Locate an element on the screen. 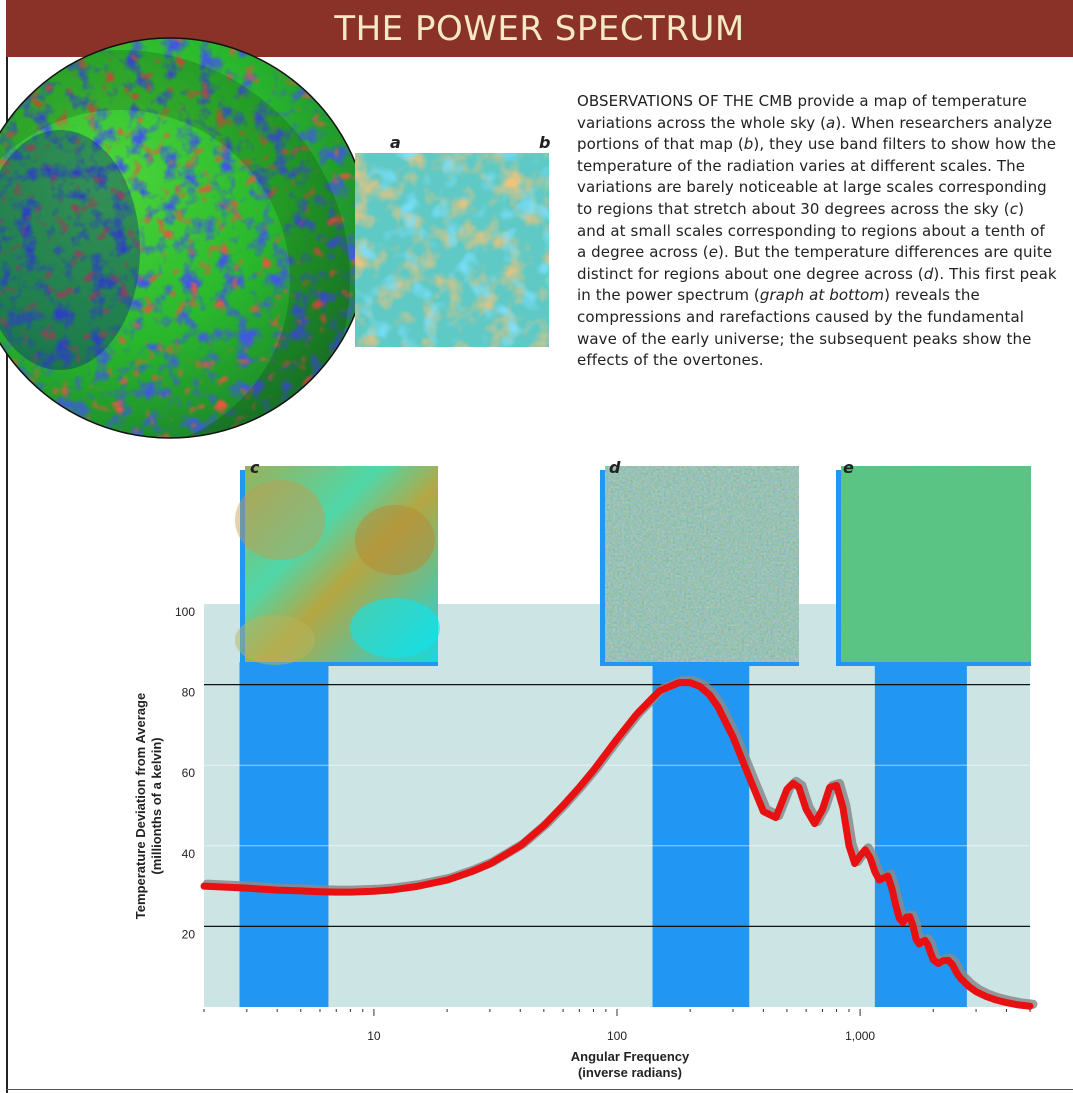 The height and width of the screenshot is (1093, 1073). x-axis-subtitle: (inverse radians) is located at coordinates (630, 1072).